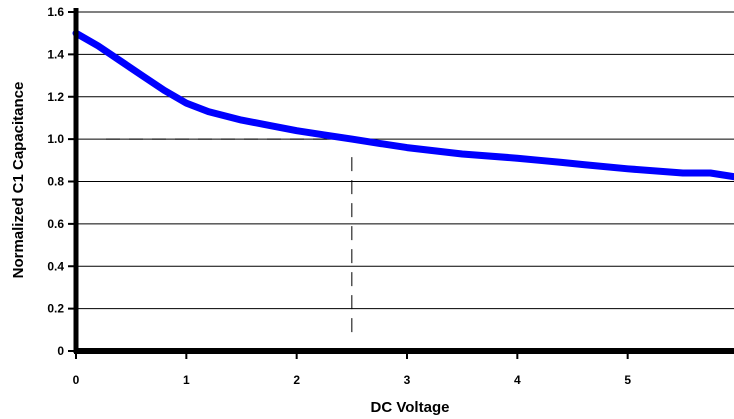 The image size is (734, 419). I want to click on y-tick-label: 0.4, so click(55, 266).